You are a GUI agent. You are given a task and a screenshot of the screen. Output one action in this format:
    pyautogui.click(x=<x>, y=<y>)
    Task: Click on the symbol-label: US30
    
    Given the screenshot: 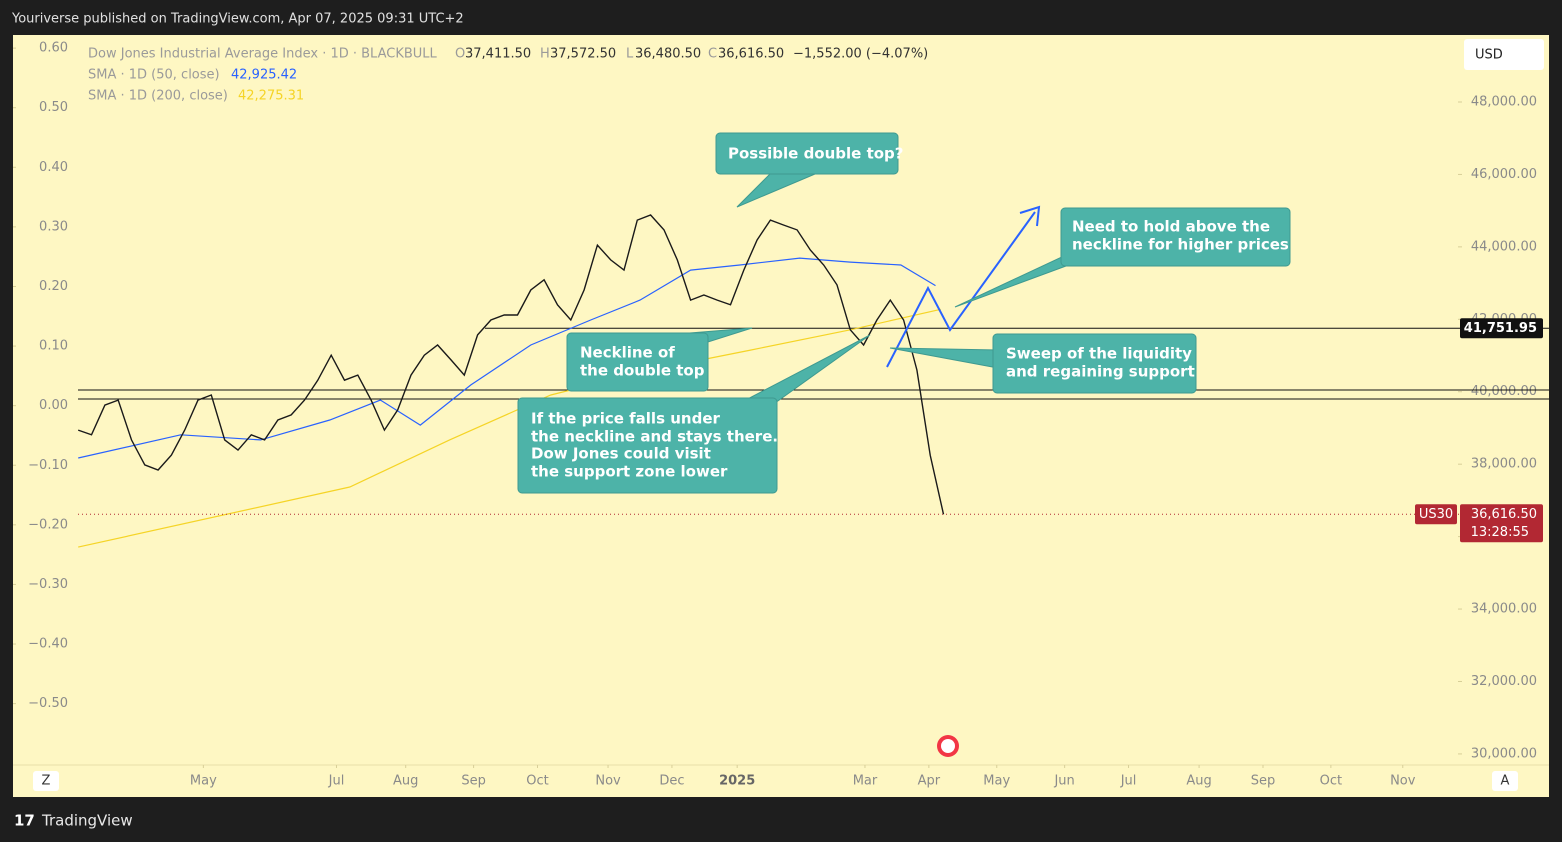 What is the action you would take?
    pyautogui.click(x=1436, y=514)
    